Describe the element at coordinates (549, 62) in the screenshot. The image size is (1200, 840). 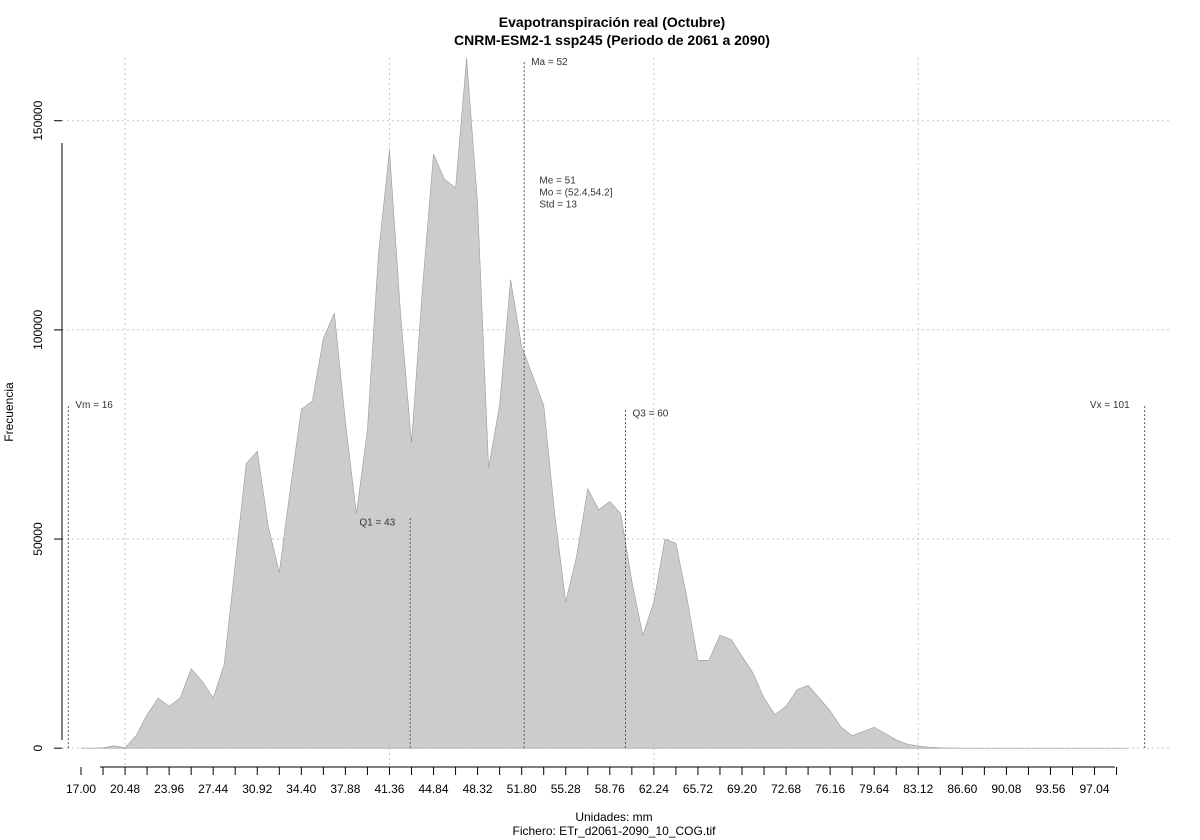
I see `stat-label-2: Ma = 52` at that location.